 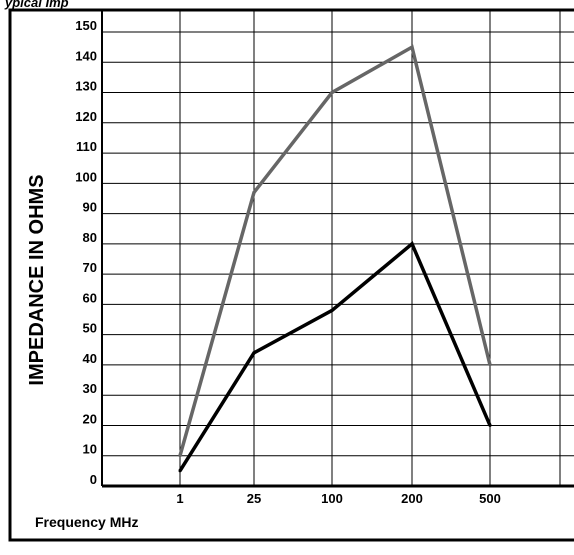 What do you see at coordinates (90, 388) in the screenshot?
I see `y-tick-label: 30` at bounding box center [90, 388].